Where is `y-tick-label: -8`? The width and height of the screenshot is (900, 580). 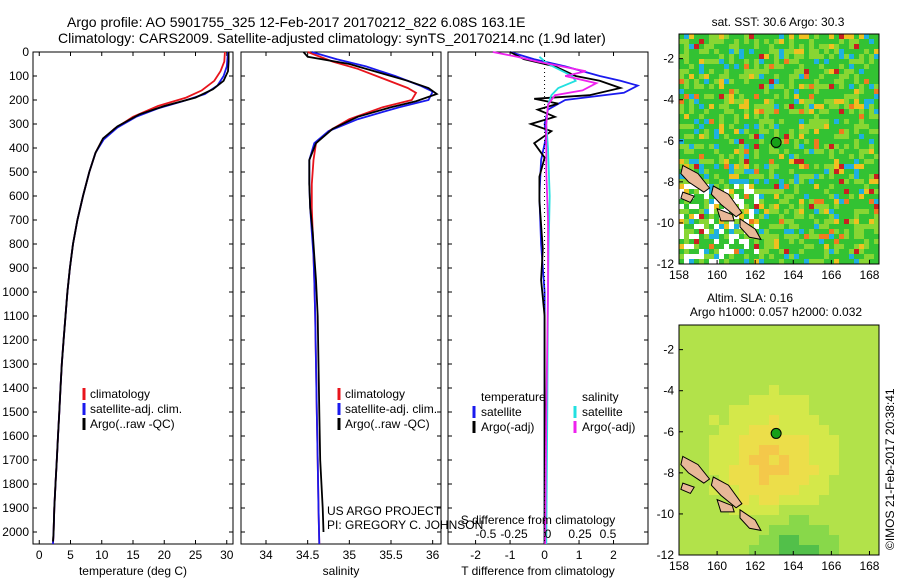
y-tick-label: -8 is located at coordinates (668, 473).